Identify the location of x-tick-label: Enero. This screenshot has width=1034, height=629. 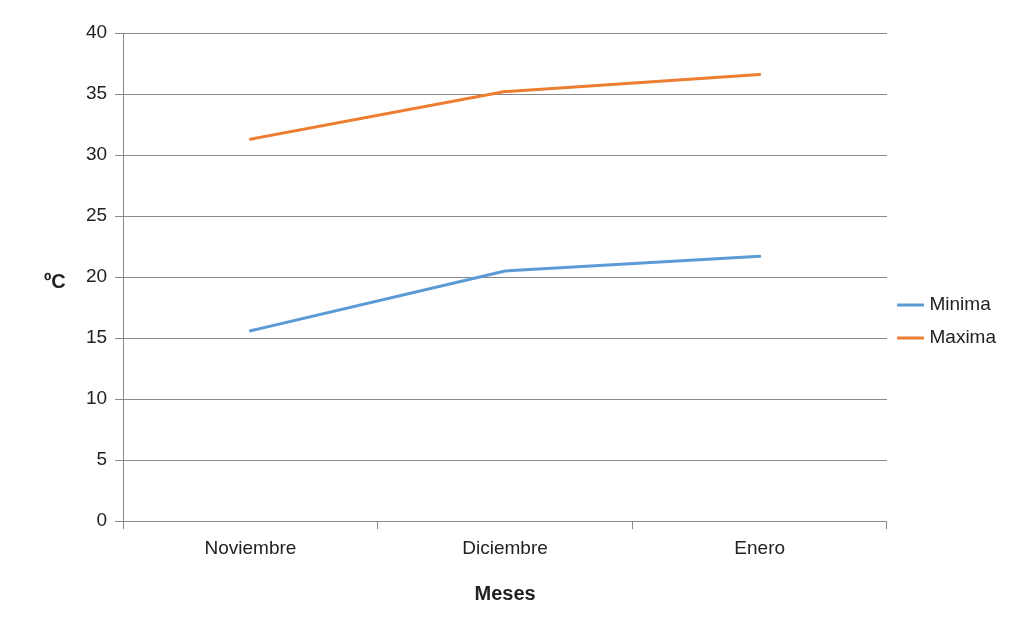
(760, 547).